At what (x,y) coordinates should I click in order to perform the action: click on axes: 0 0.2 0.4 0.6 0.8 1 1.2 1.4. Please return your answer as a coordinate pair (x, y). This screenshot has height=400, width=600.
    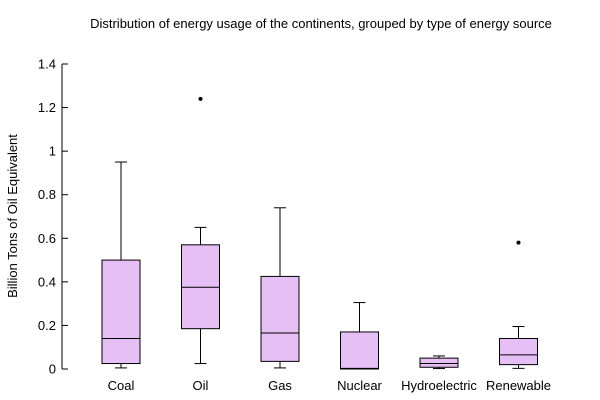
    Looking at the image, I should click on (53, 217).